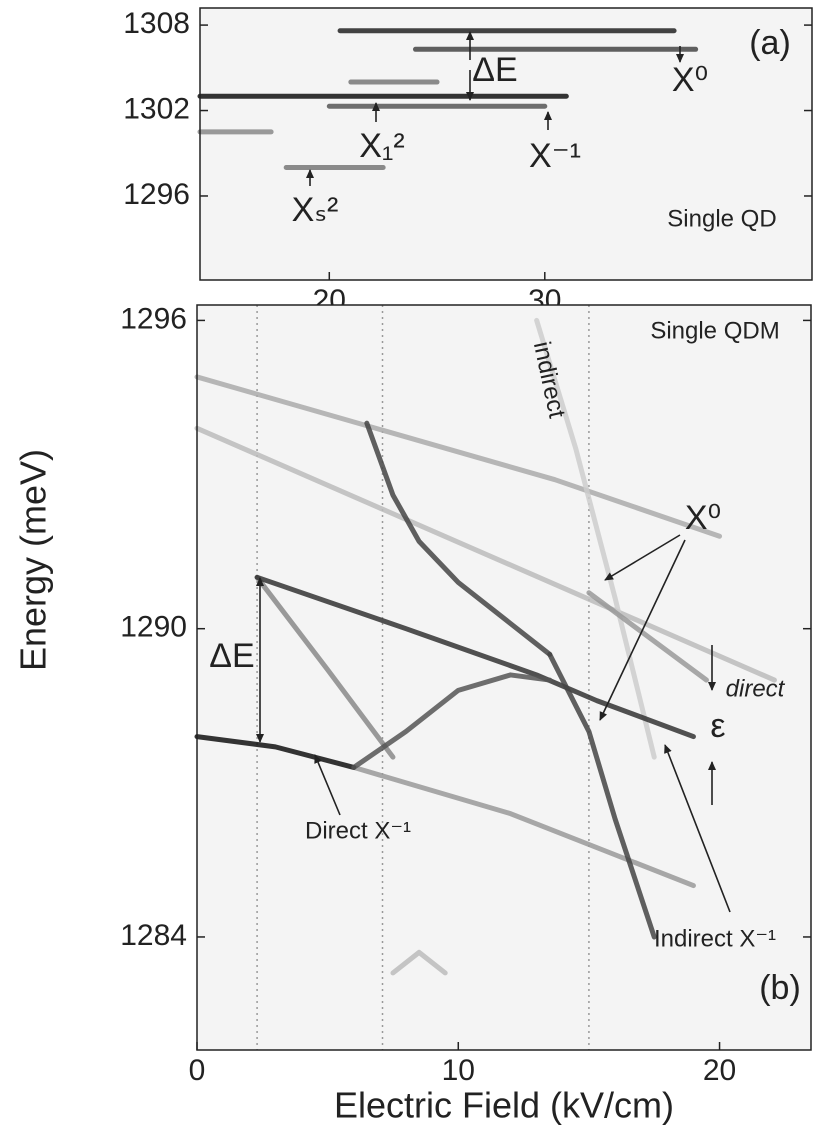  Describe the element at coordinates (197, 1070) in the screenshot. I see `x-tick-label: 0` at that location.